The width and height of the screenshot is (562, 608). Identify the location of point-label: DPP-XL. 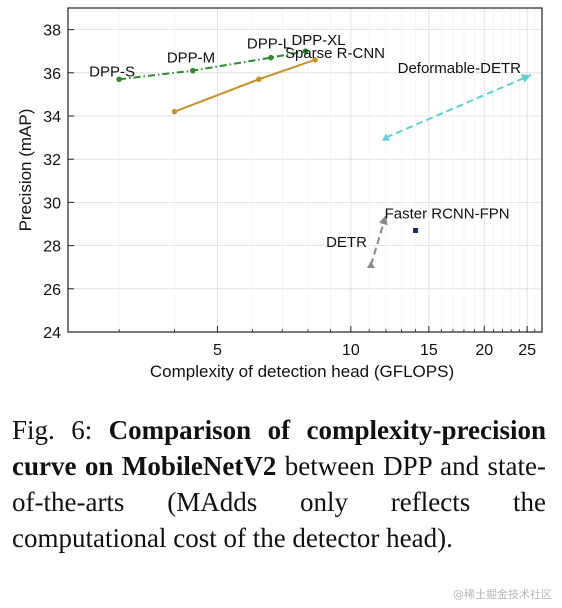
(318, 40).